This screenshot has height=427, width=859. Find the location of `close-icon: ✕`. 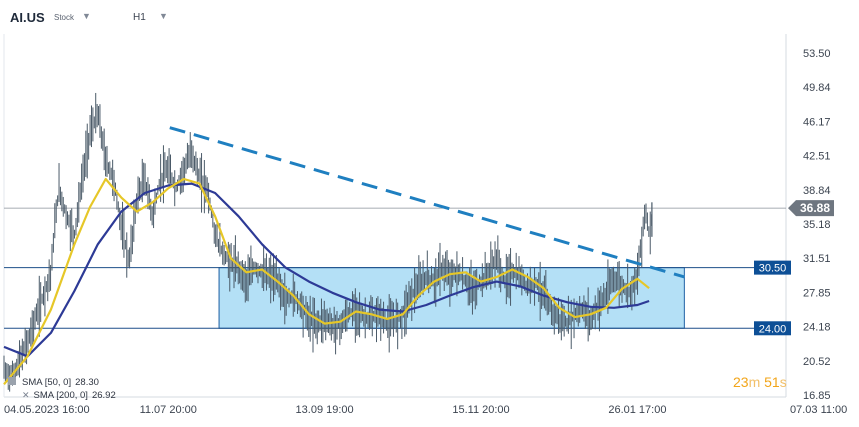

close-icon: ✕ is located at coordinates (26, 395).